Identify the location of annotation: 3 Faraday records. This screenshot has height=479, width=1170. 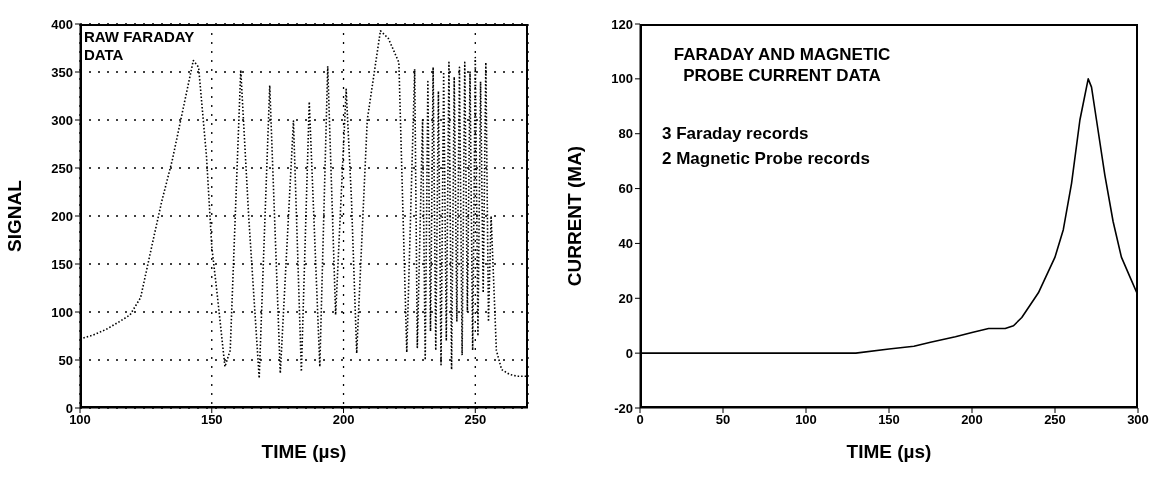
(735, 134).